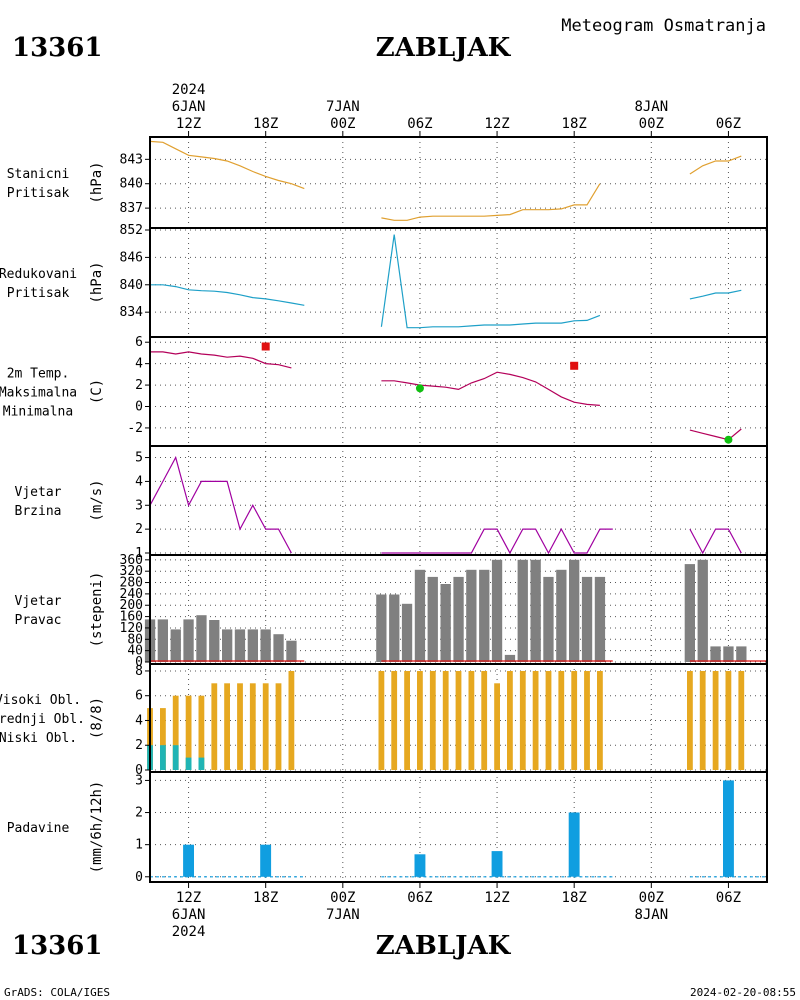  Describe the element at coordinates (42, 719) in the screenshot. I see `legend-label: Srednji Obl.` at that location.